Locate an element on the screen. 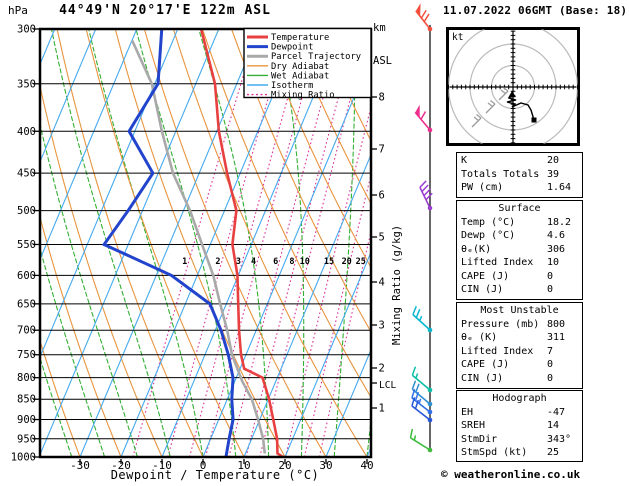 The width and height of the screenshot is (629, 486). table-row-value: 39 is located at coordinates (553, 174).